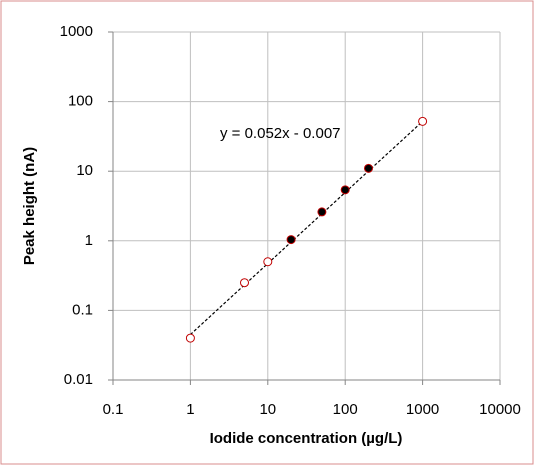 This screenshot has height=465, width=534. Describe the element at coordinates (113, 409) in the screenshot. I see `x-tick-label: 0.1` at that location.